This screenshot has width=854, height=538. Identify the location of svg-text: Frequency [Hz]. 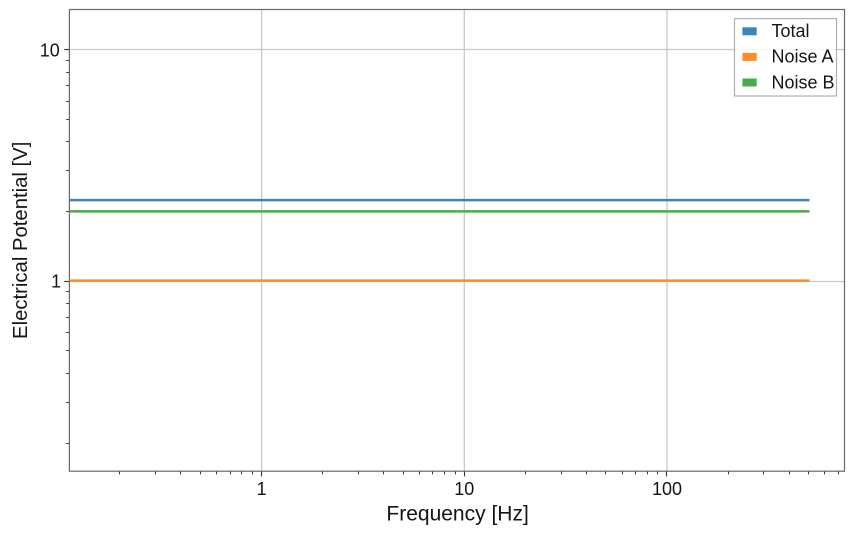
(457, 514).